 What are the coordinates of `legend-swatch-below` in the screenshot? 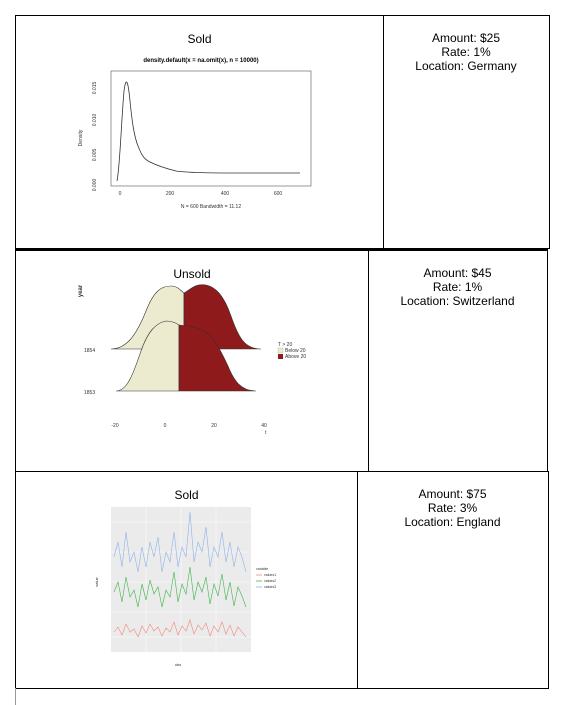 It's located at (280, 350).